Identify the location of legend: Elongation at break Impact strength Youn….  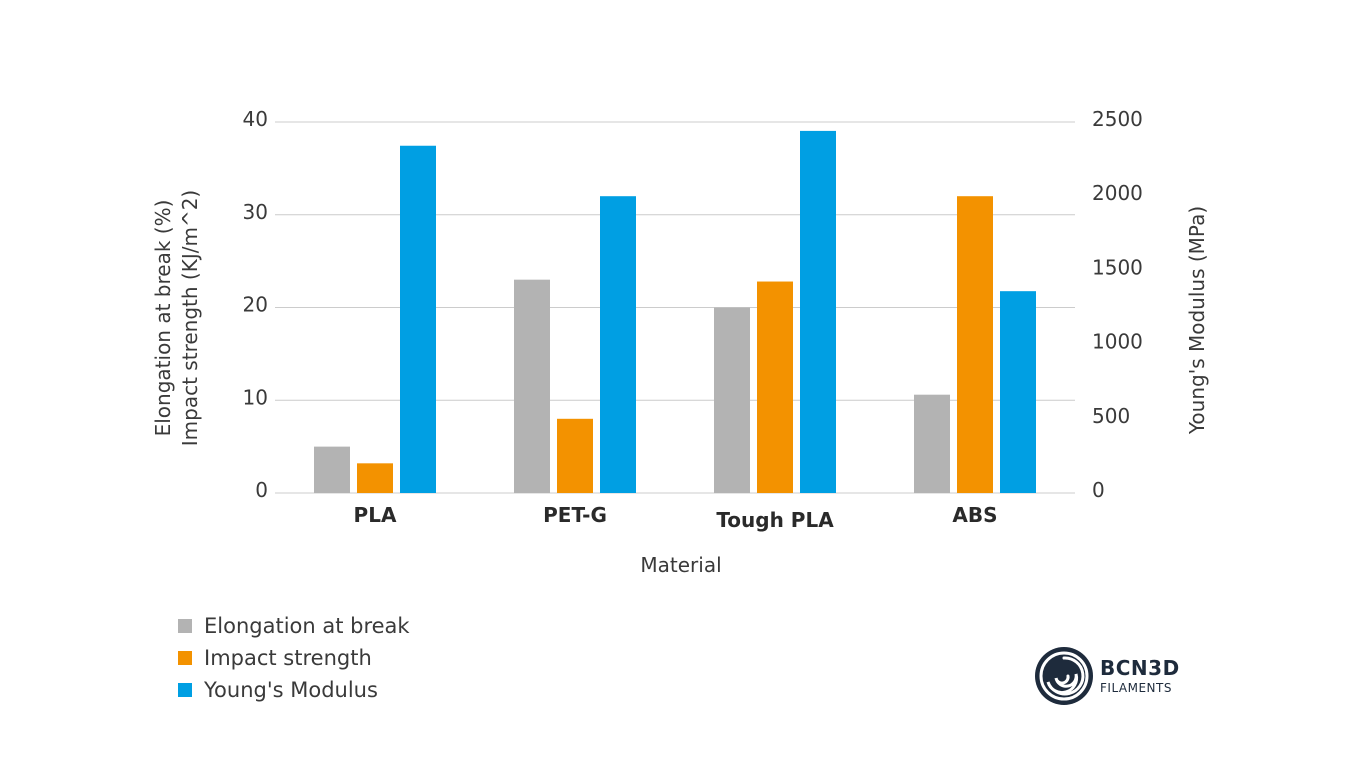
(294, 657).